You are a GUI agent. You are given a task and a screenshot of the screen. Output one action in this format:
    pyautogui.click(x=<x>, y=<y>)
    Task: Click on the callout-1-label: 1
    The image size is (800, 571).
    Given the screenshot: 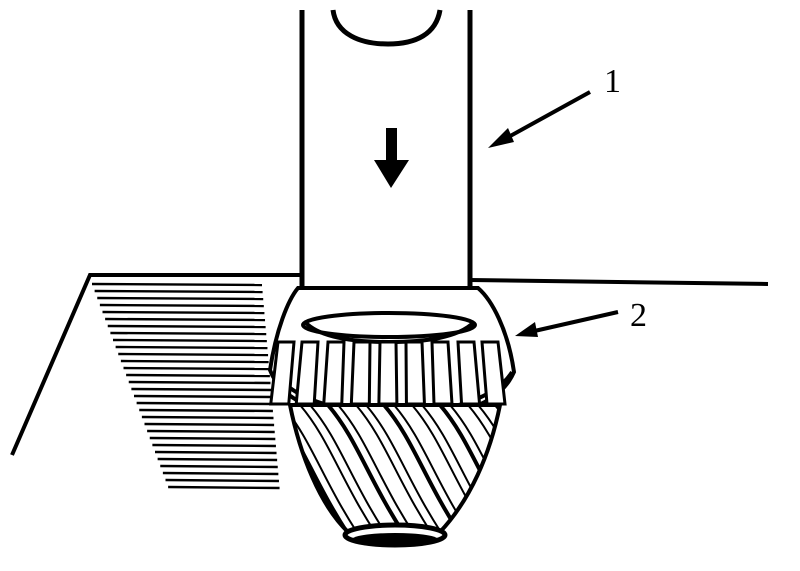 What is the action you would take?
    pyautogui.click(x=612, y=81)
    